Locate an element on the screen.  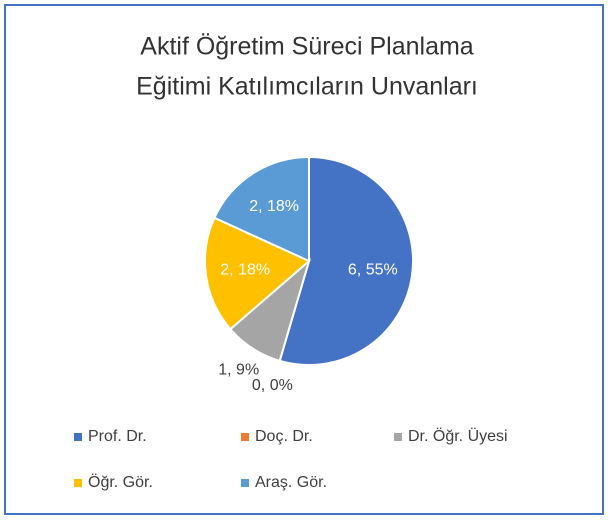
legend-label: Öğr. Gör. is located at coordinates (120, 482).